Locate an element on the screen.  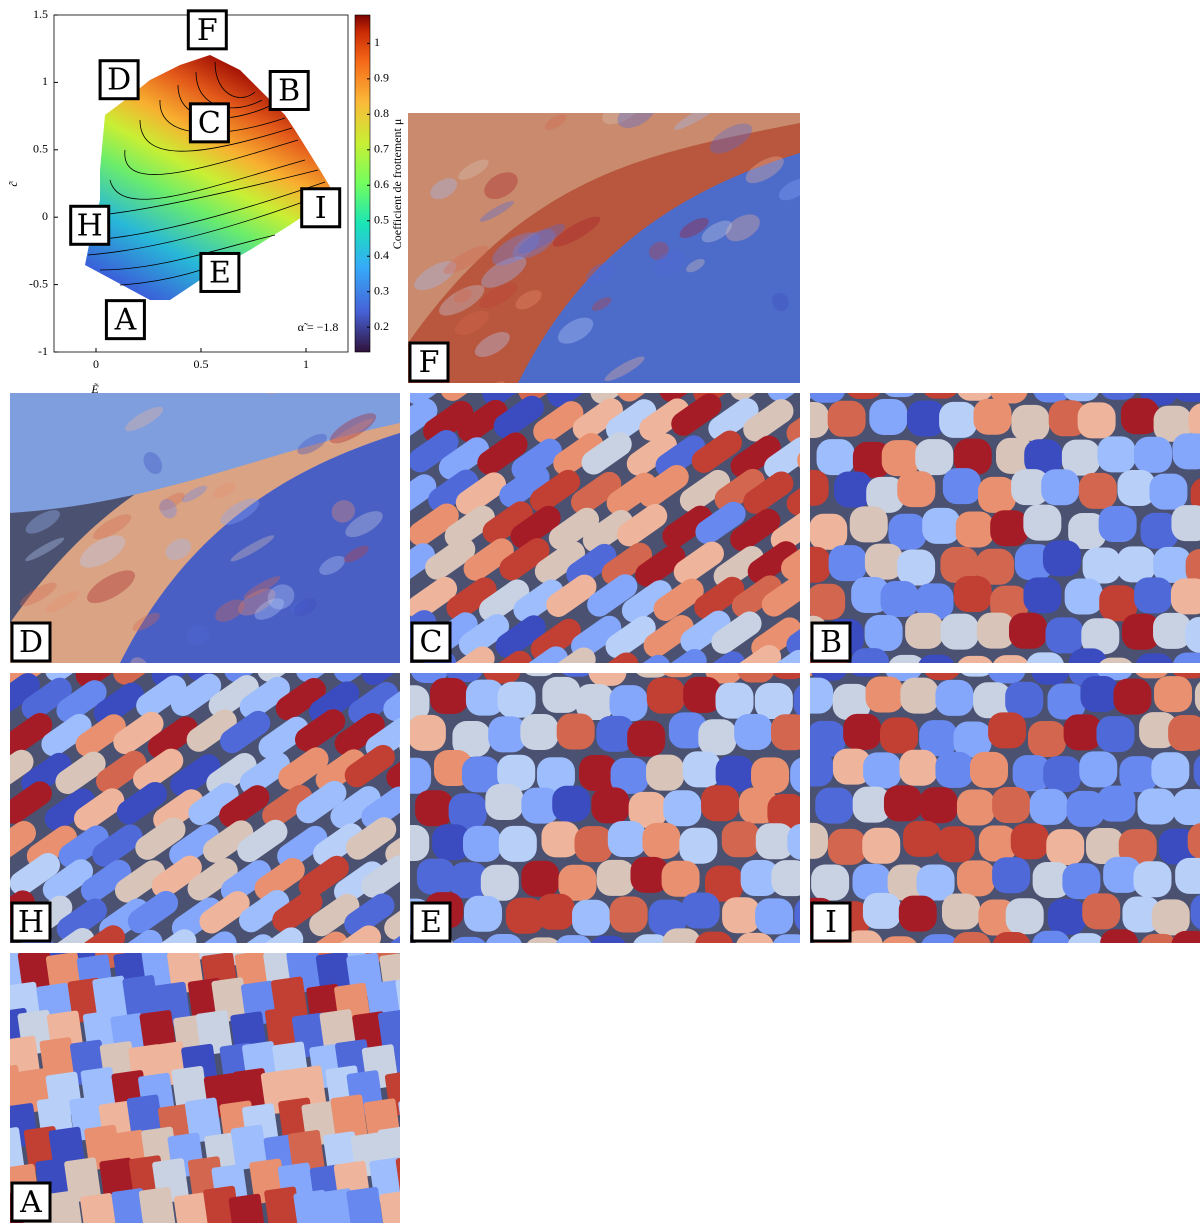
label-letter: E is located at coordinates (220, 272).